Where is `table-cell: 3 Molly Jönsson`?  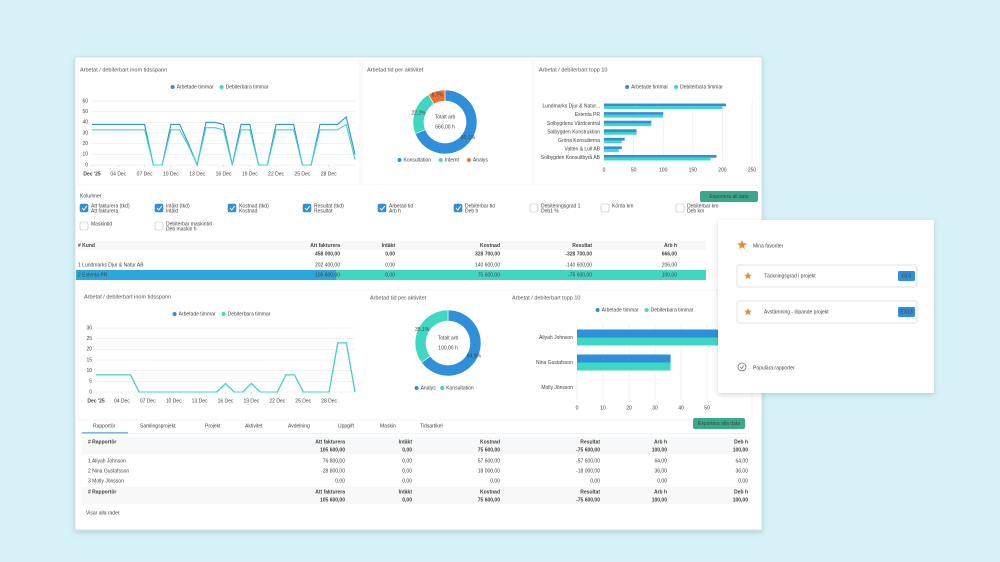
table-cell: 3 Molly Jönsson is located at coordinates (106, 481).